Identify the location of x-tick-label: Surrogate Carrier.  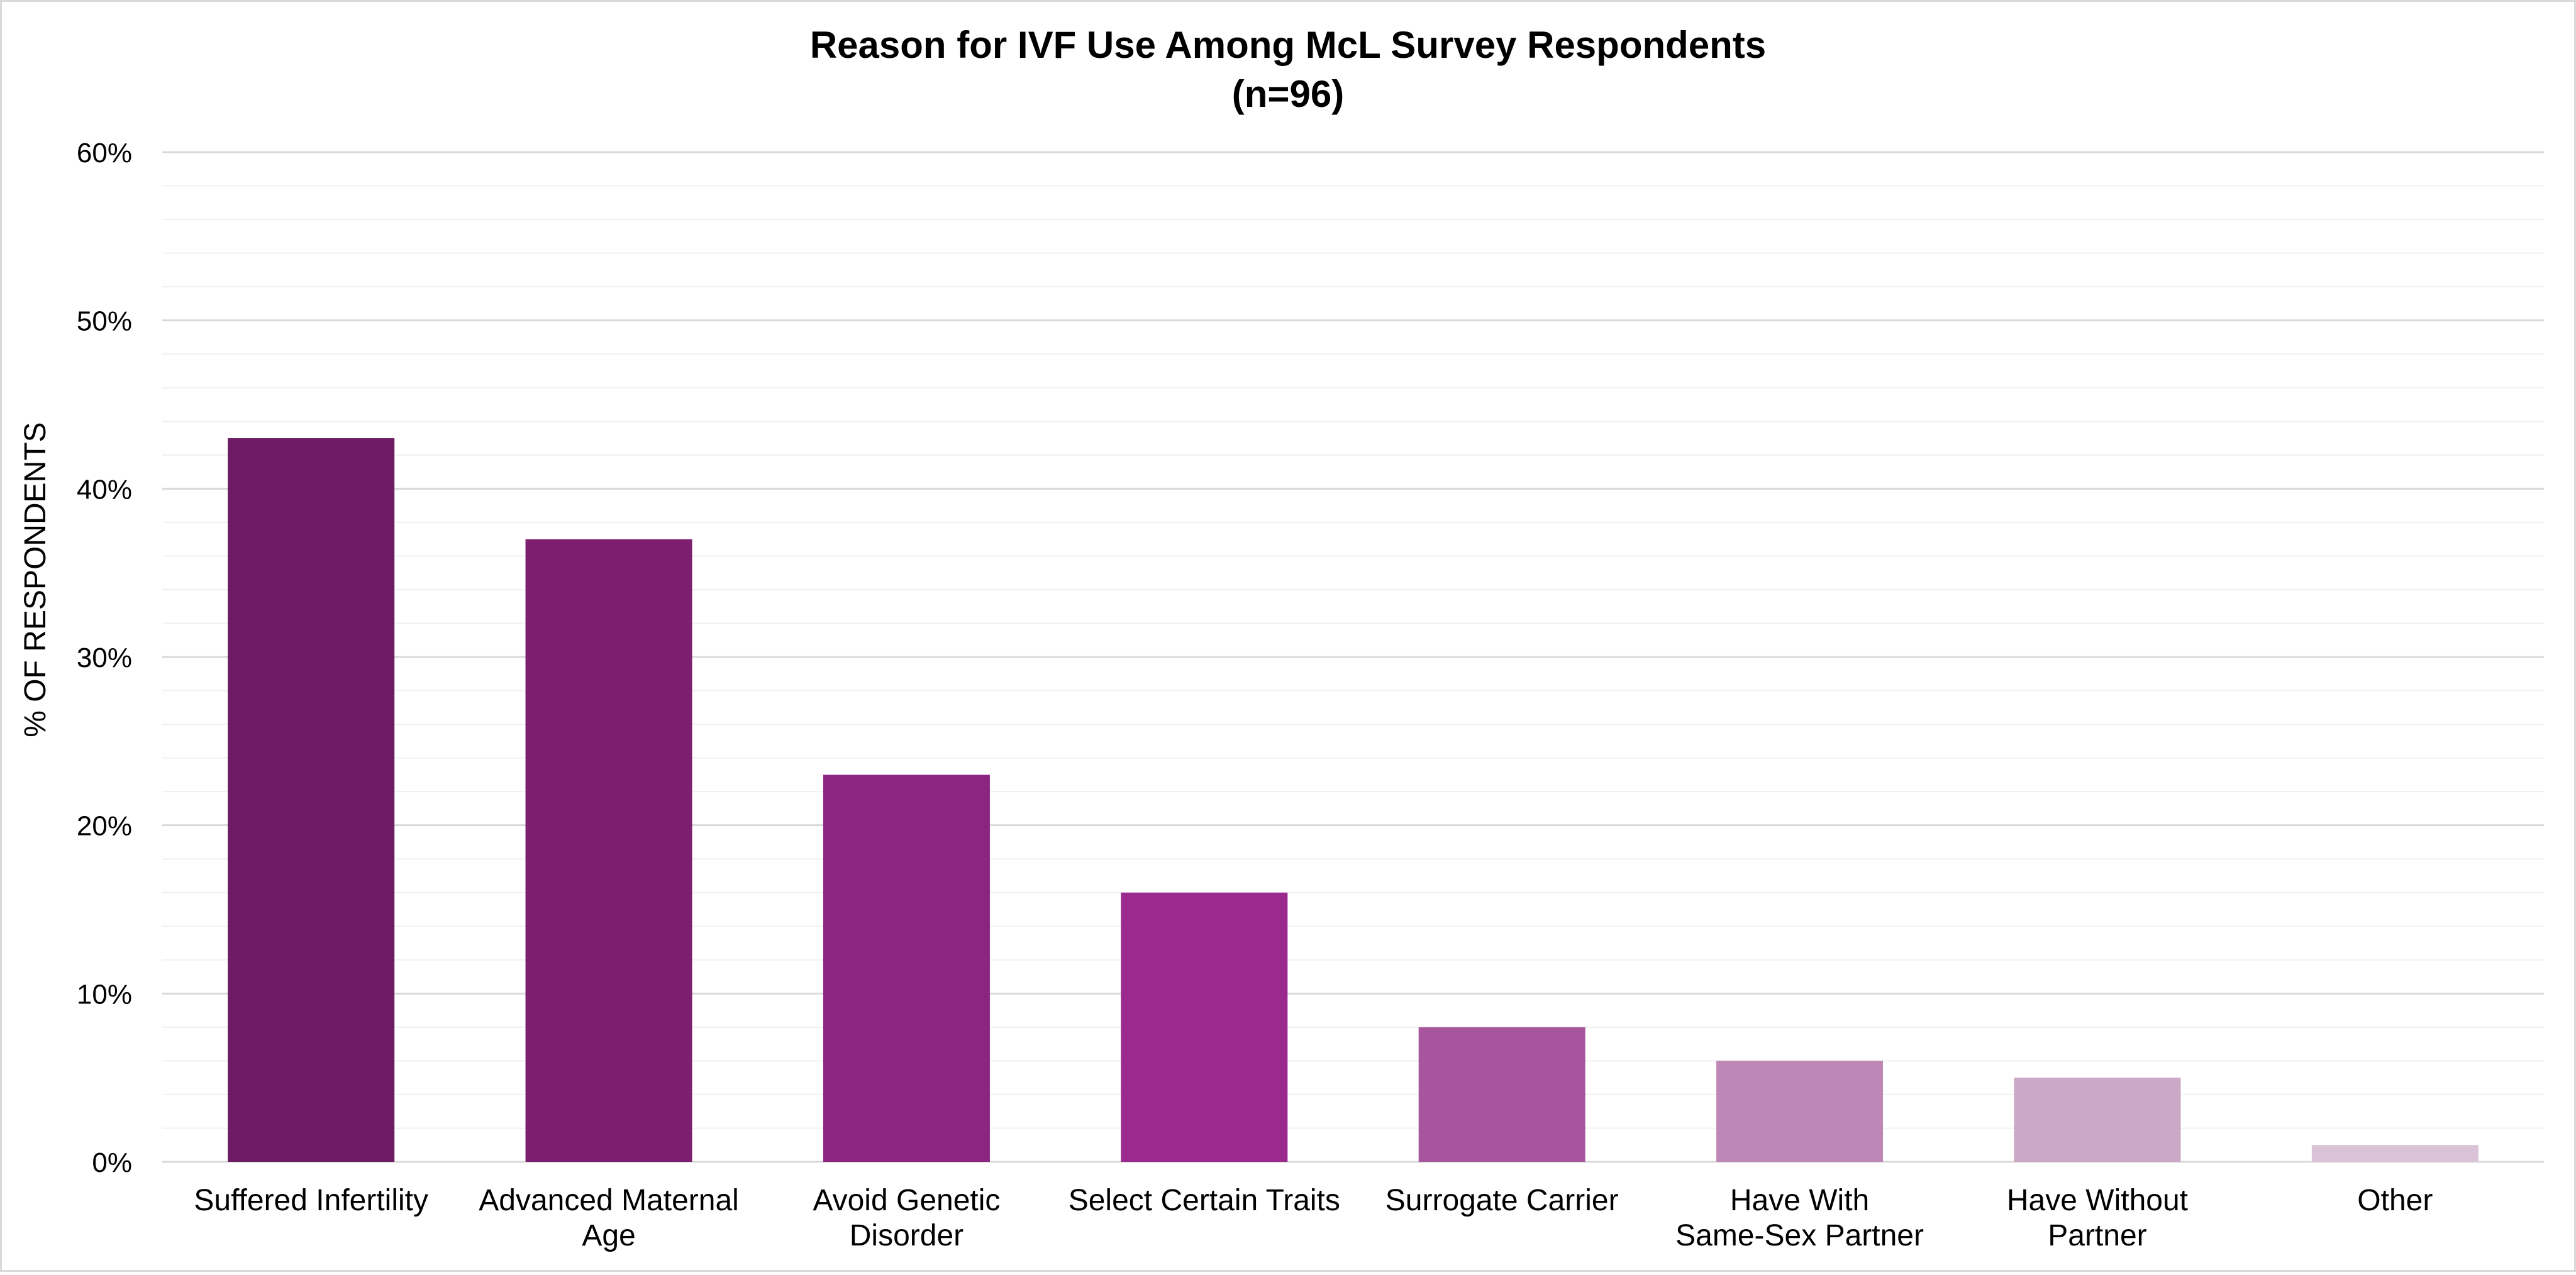
(1502, 1200).